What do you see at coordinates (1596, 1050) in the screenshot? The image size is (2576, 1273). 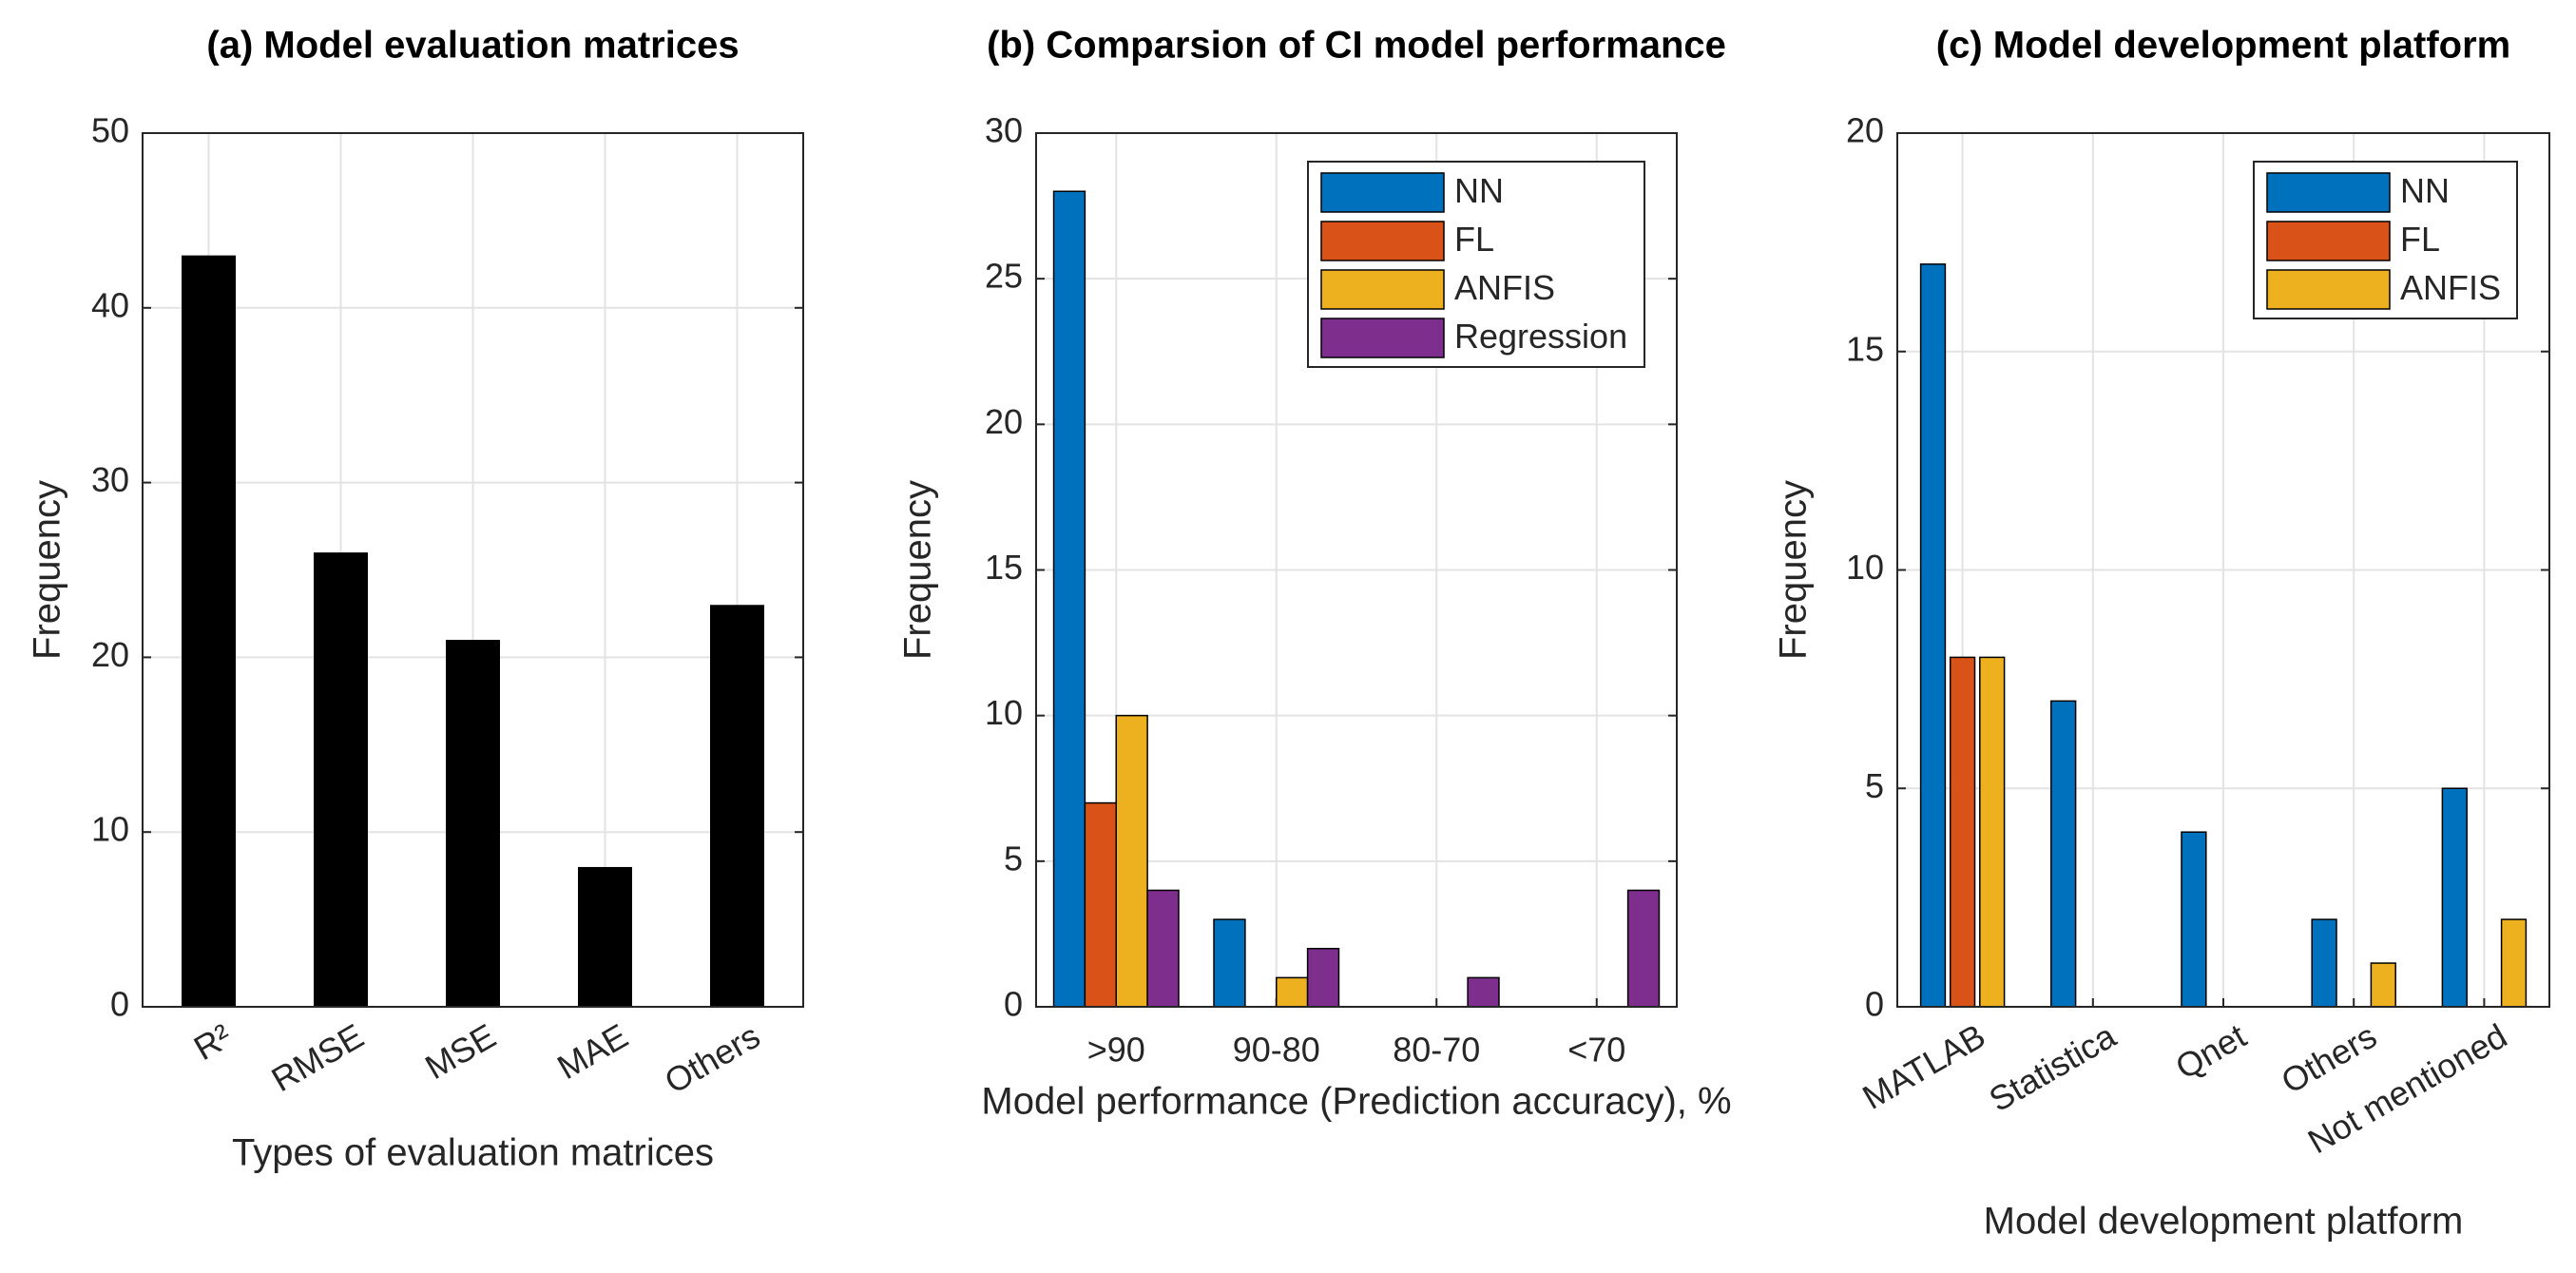 I see `x-tick-label: <70` at bounding box center [1596, 1050].